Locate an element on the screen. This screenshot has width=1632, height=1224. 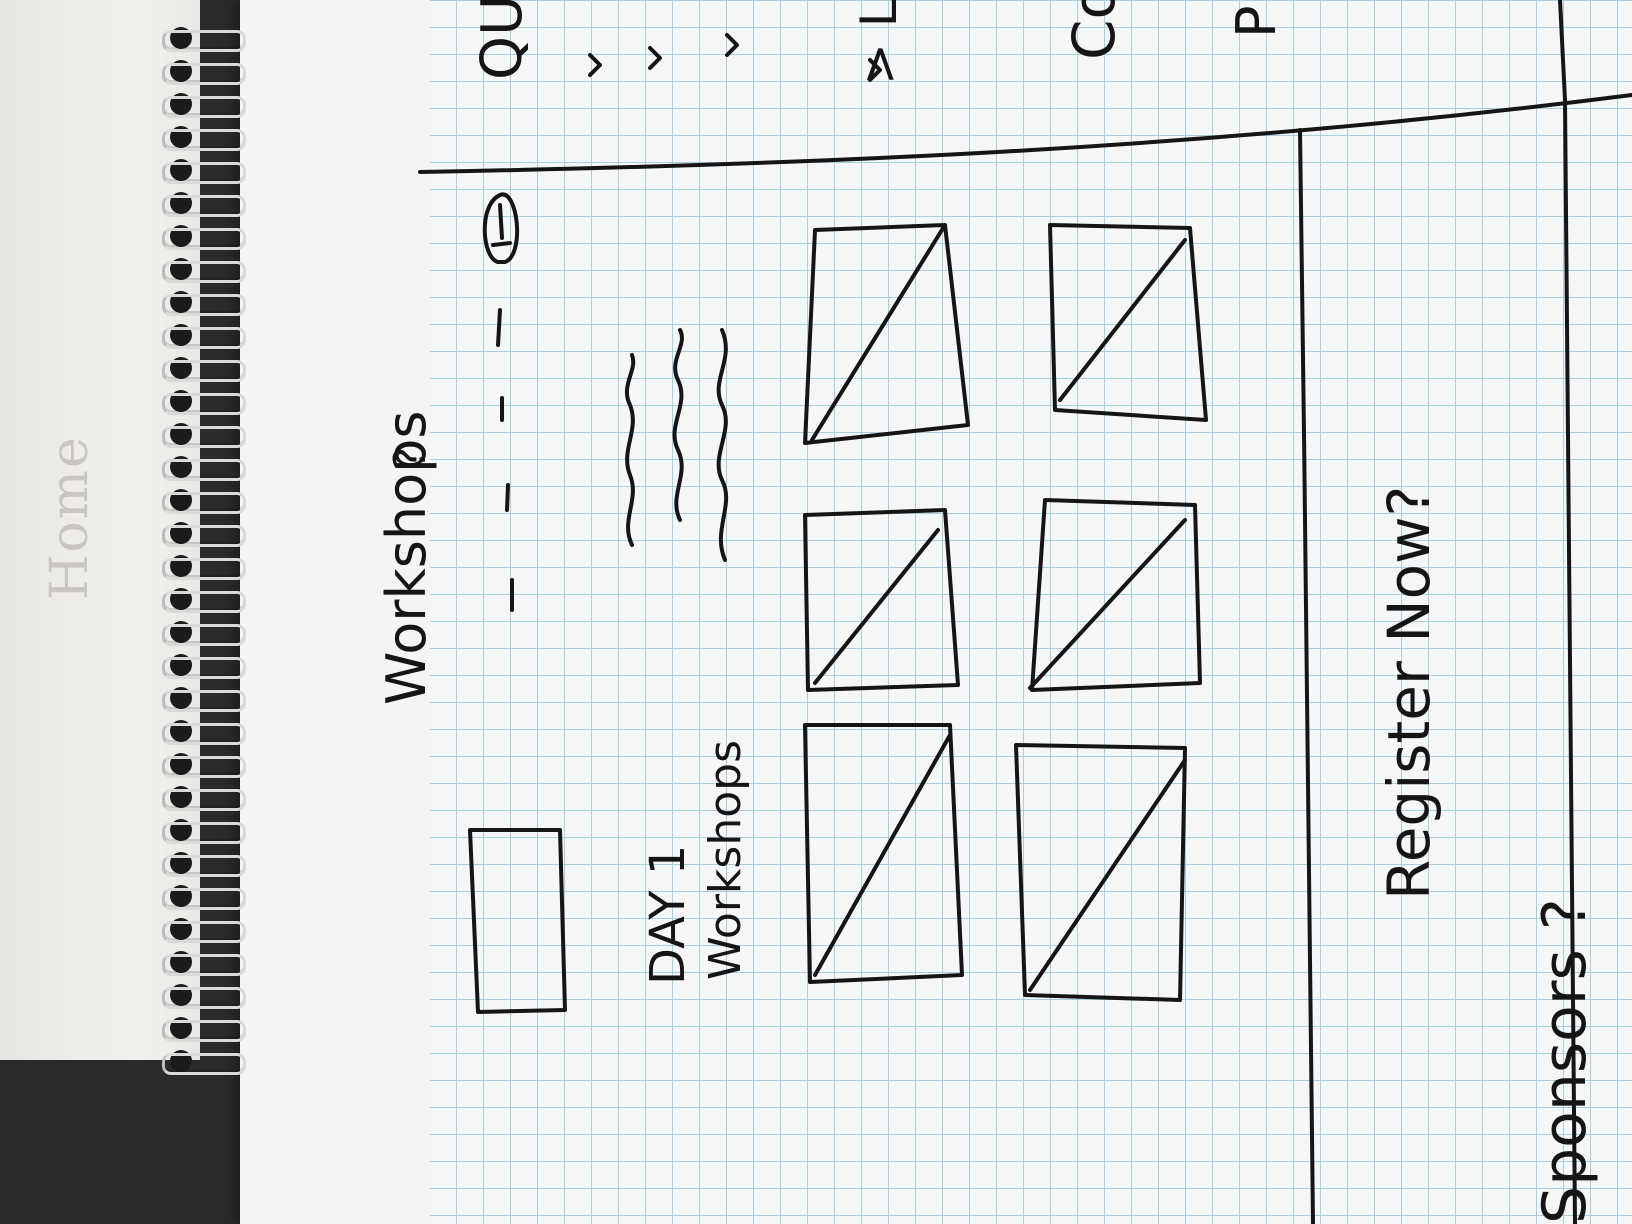
page-blank-margin is located at coordinates (335, 612).